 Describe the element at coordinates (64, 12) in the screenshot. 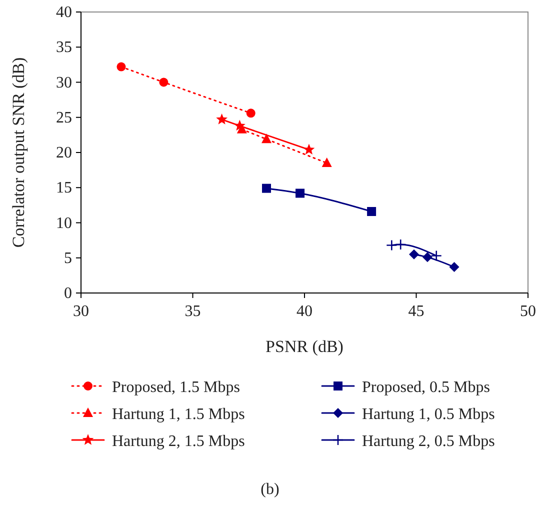

I see `y-tick-label: 40` at that location.